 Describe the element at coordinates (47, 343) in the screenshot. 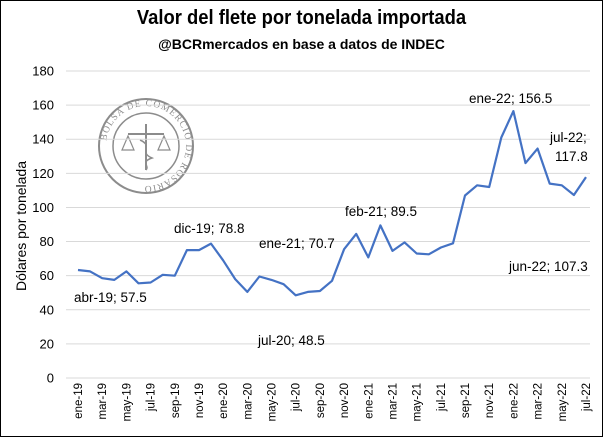

I see `y-tick-label: 20` at that location.